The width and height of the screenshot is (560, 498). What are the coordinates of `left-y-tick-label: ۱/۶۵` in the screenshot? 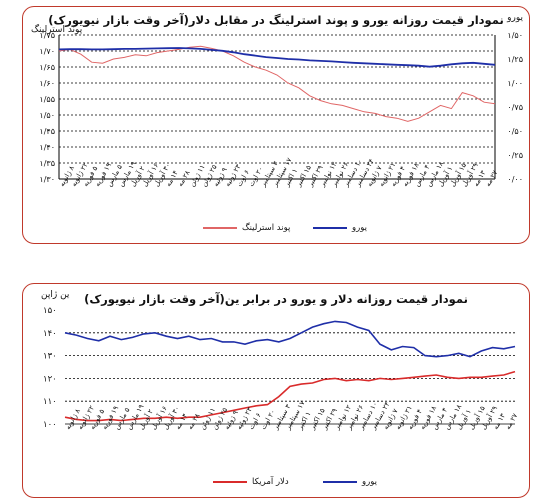 It's located at (47, 67).